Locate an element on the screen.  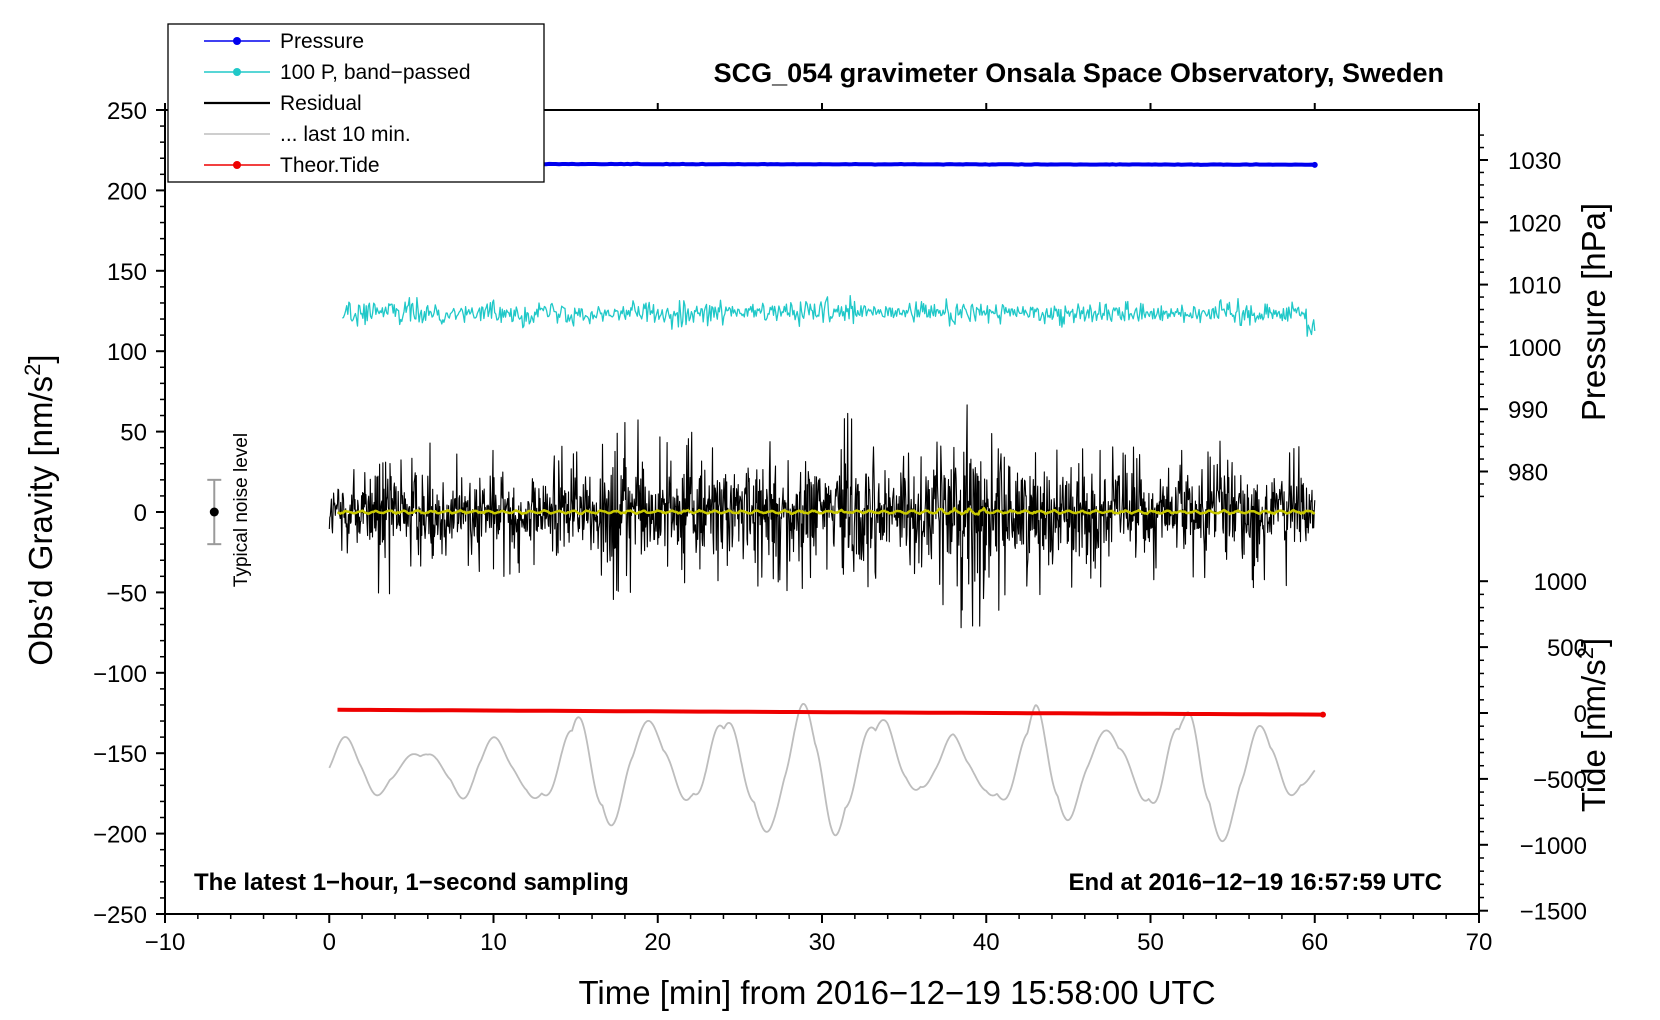
series-theor-tide-line is located at coordinates (830, 712).